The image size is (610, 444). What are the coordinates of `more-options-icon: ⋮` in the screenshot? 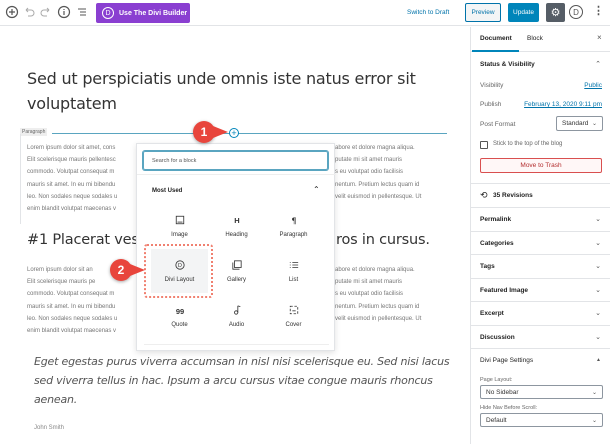 It's located at (598, 11).